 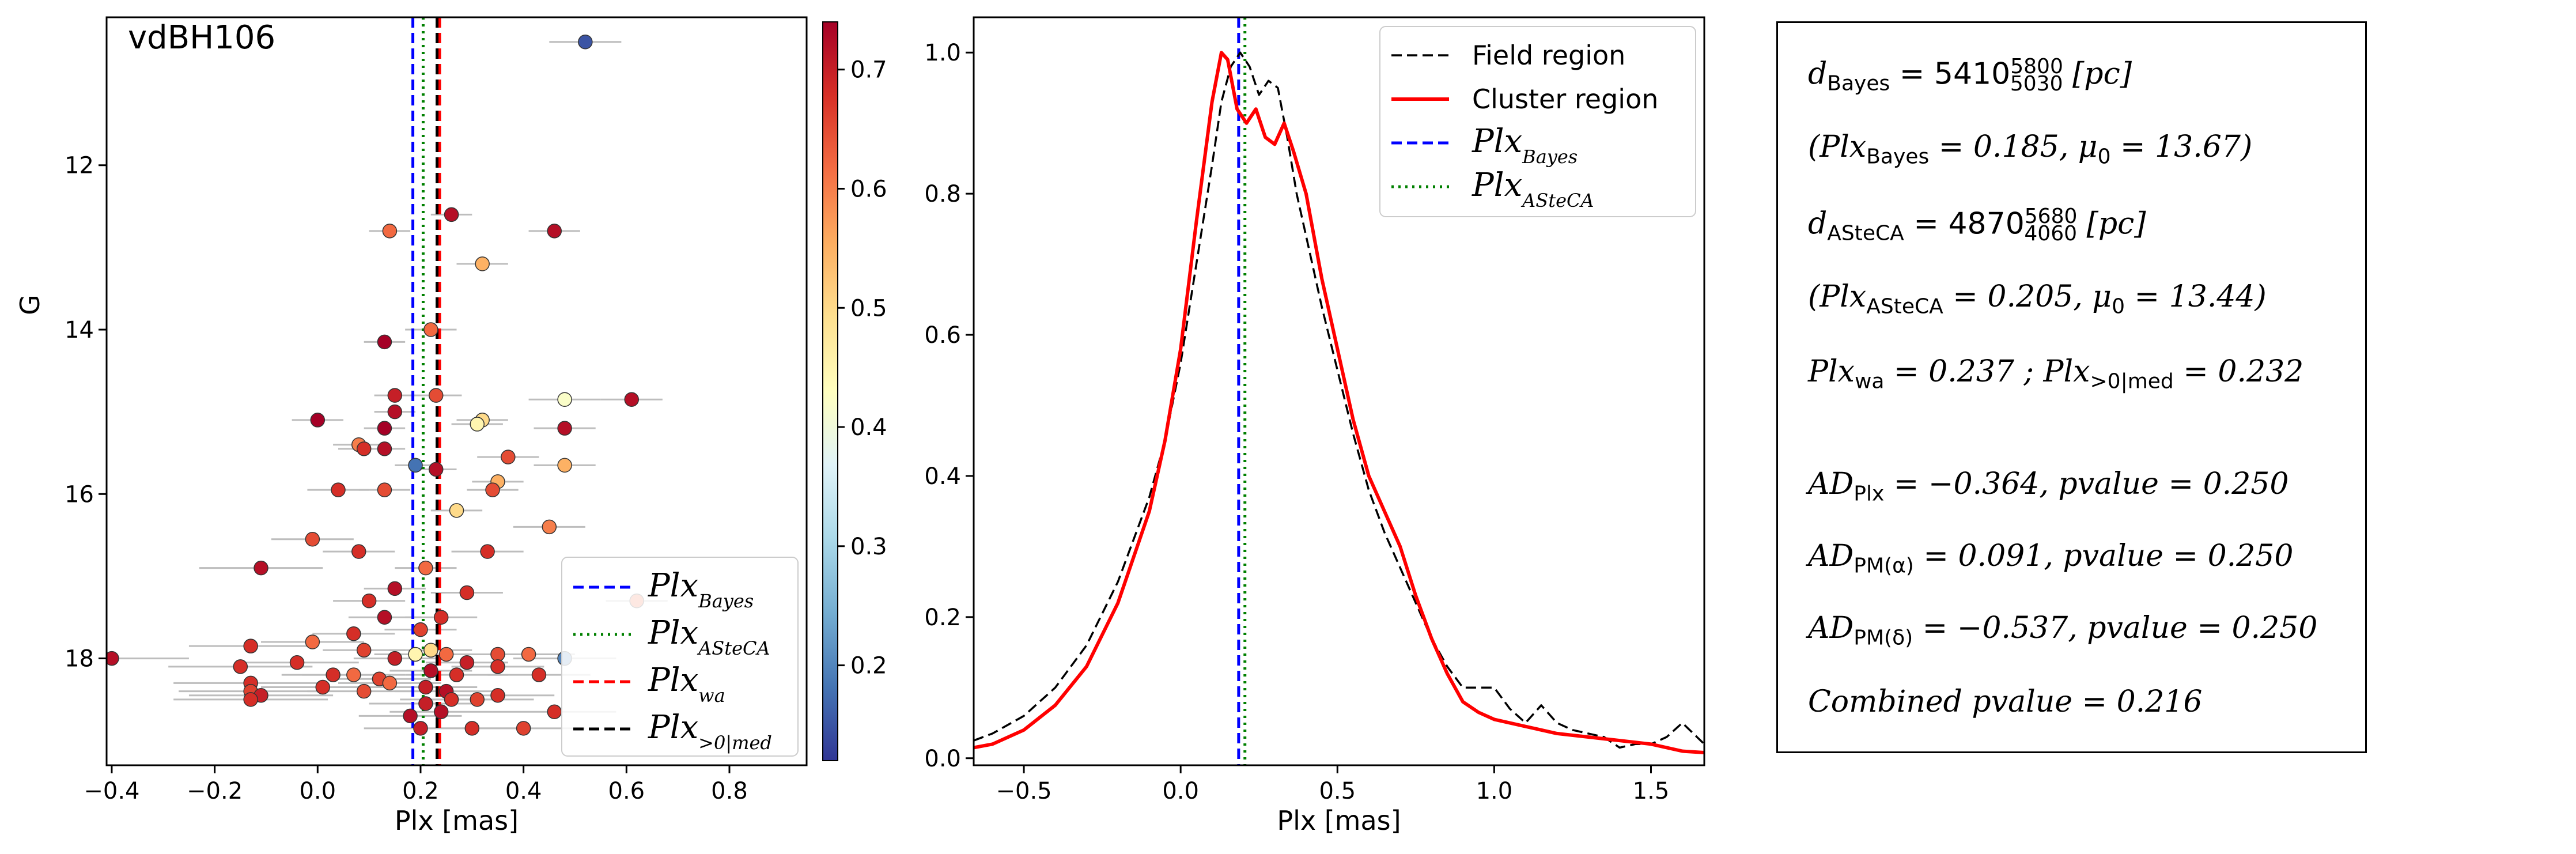 I want to click on info-line: (PlxASteCA = 0.205, μ0 = 13.44), so click(x=2037, y=299).